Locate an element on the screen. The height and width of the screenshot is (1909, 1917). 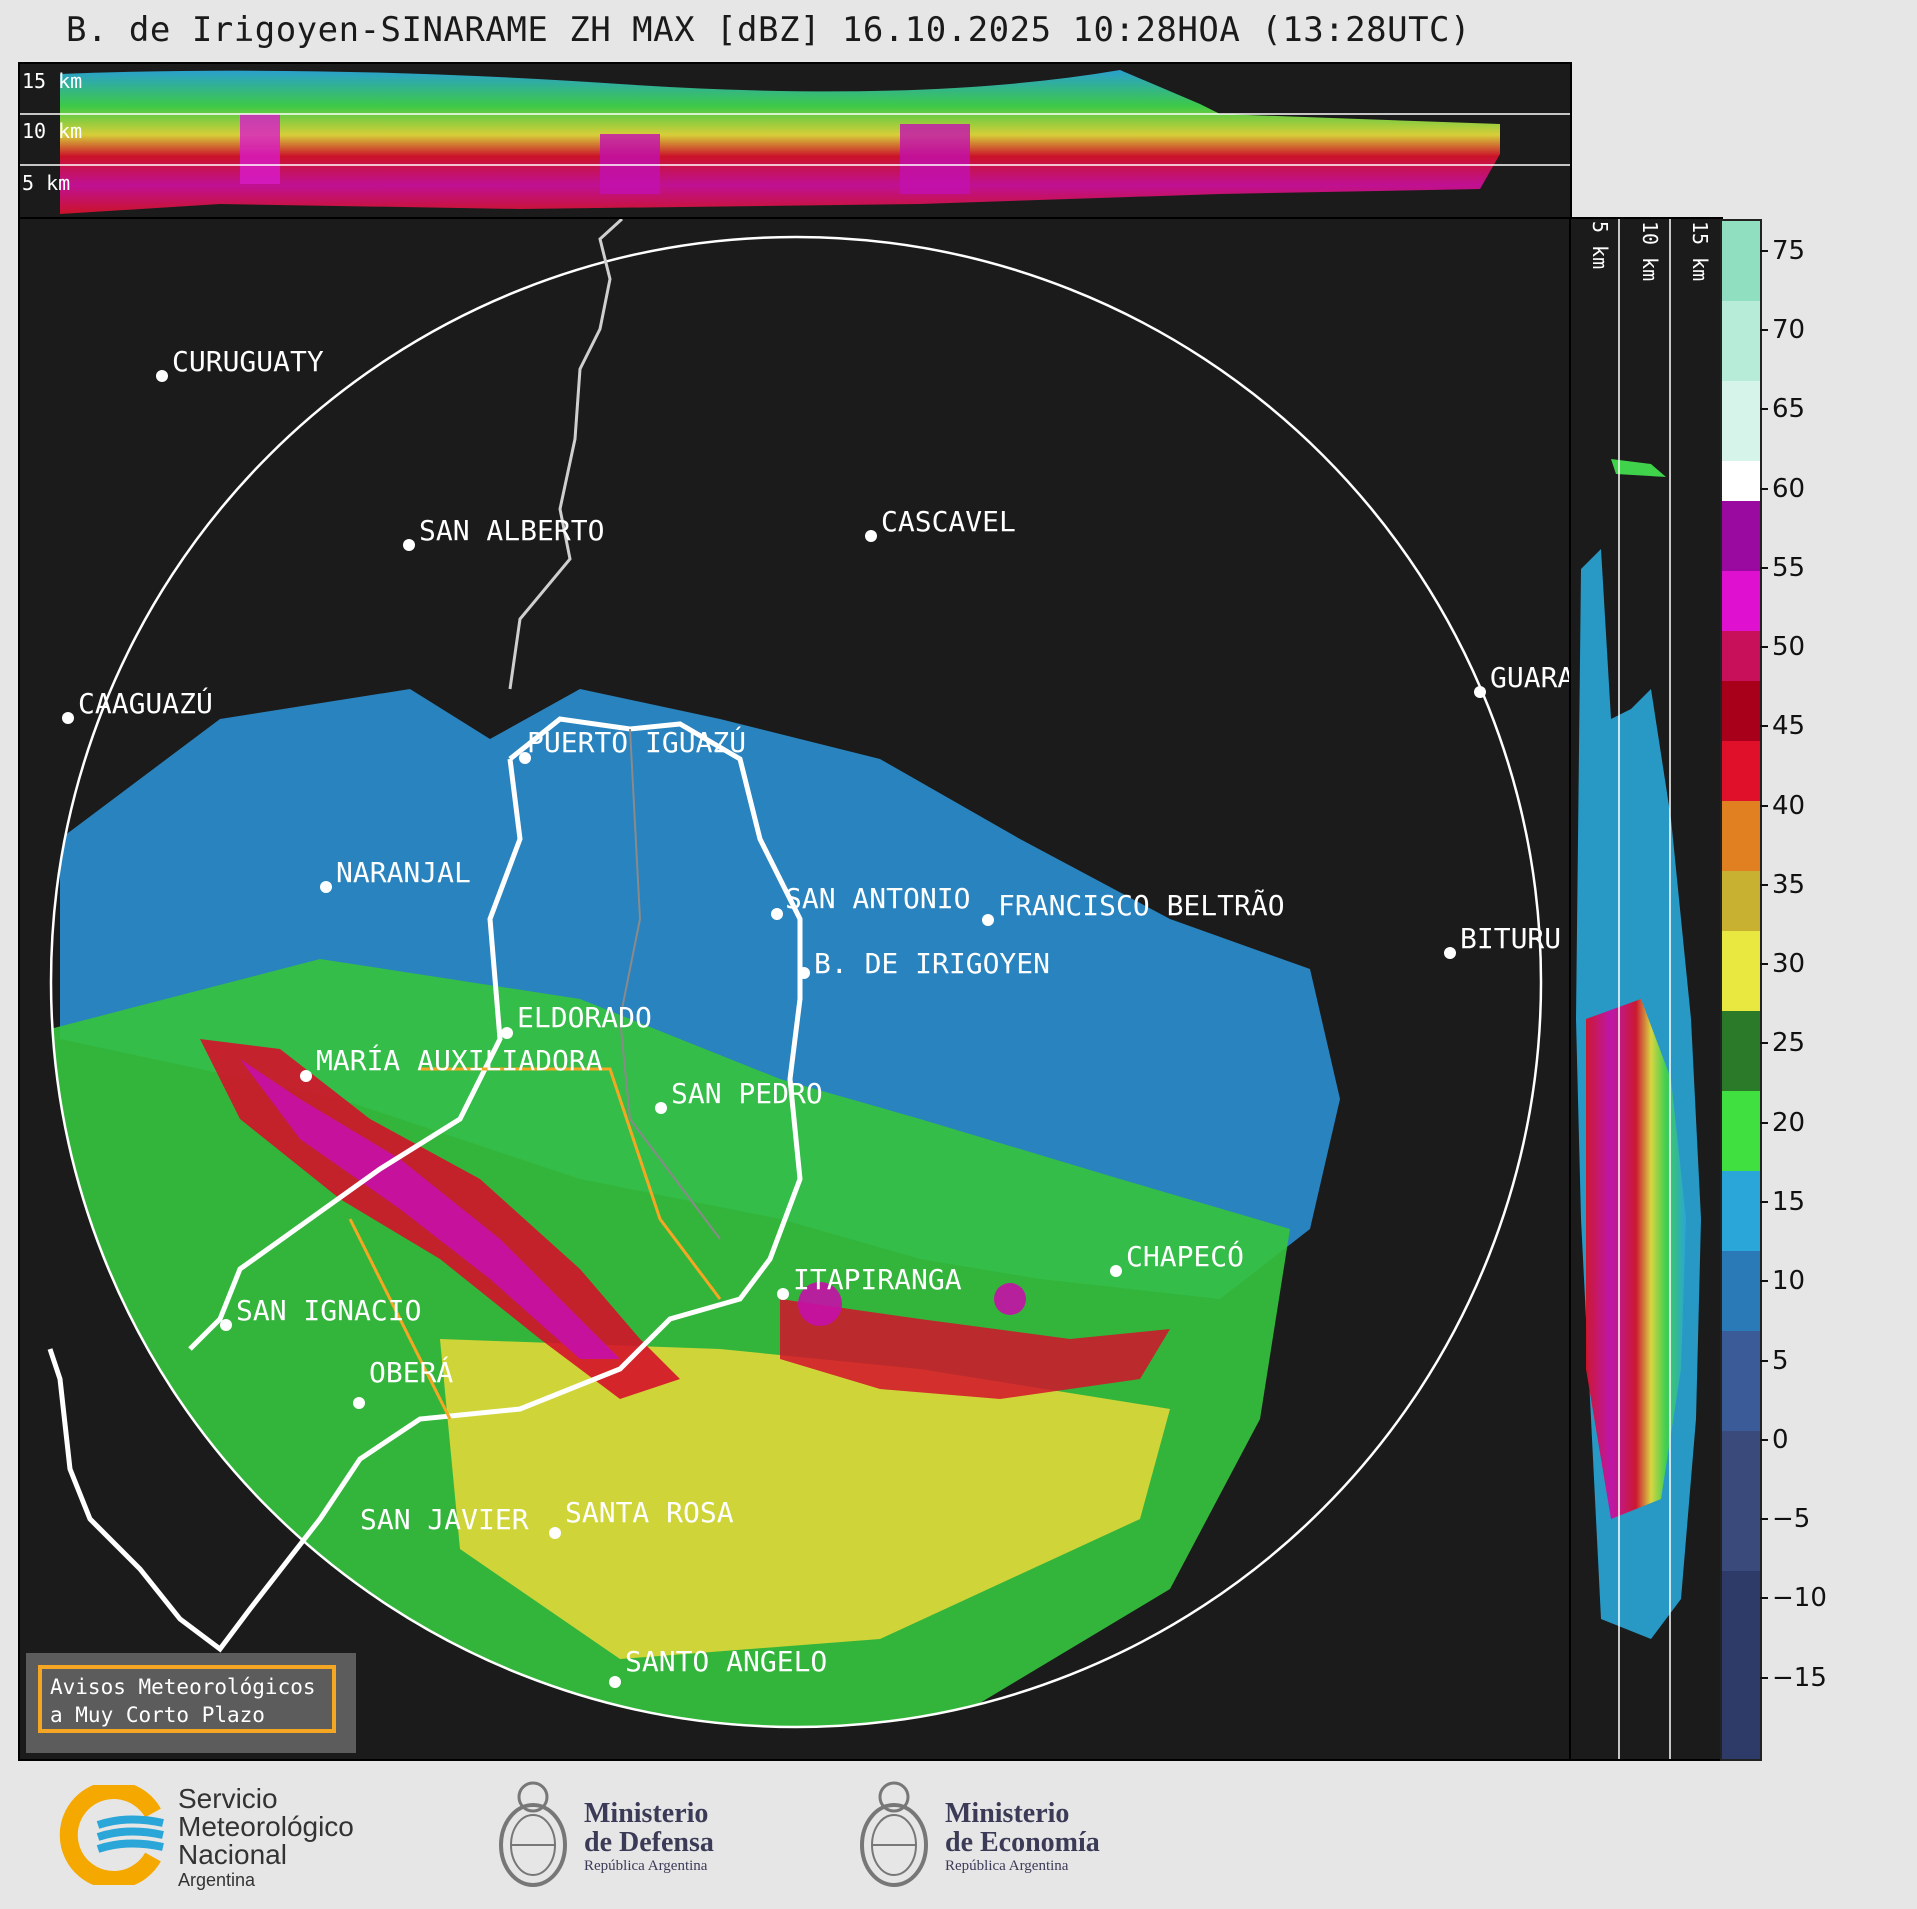
svg-text: CAAGUAZÚ is located at coordinates (145, 703).